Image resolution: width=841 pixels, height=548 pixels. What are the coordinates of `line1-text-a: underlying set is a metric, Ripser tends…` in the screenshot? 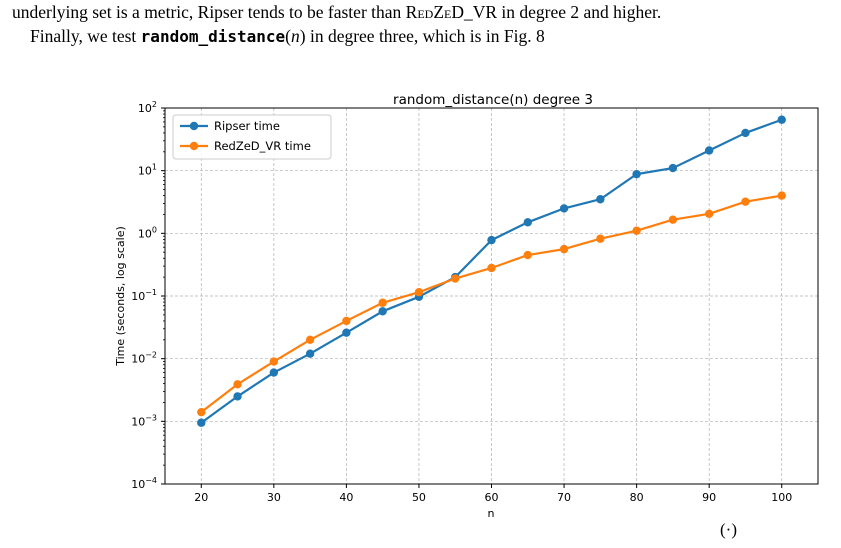 It's located at (209, 12).